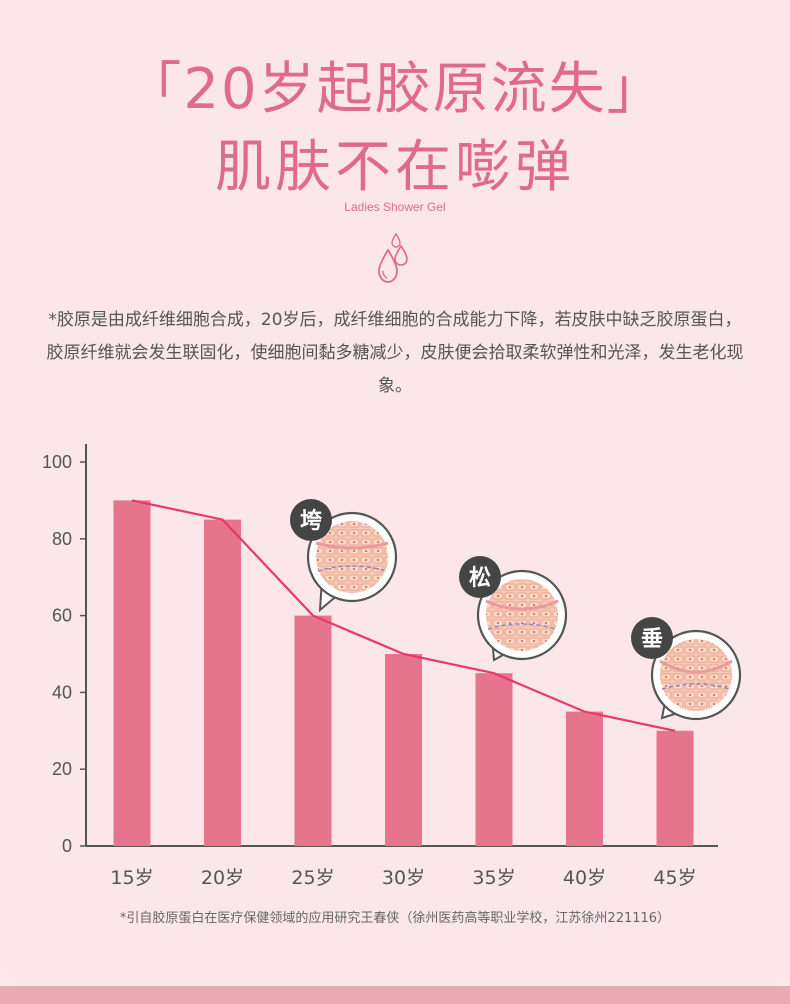 Image resolution: width=790 pixels, height=1004 pixels. I want to click on x-tick-label: 15岁, so click(131, 878).